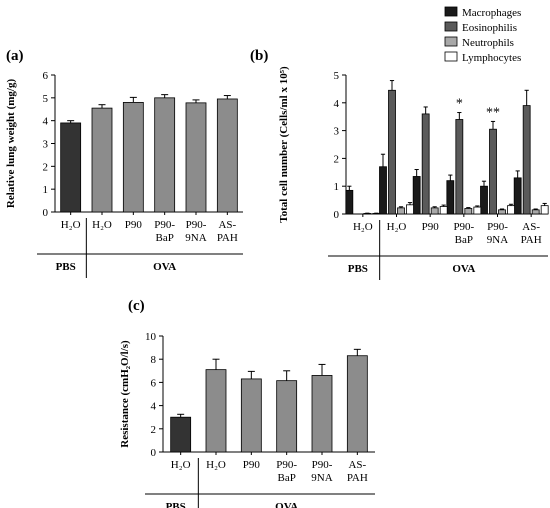 The image size is (550, 508). I want to click on significance-marker: **, so click(493, 112).